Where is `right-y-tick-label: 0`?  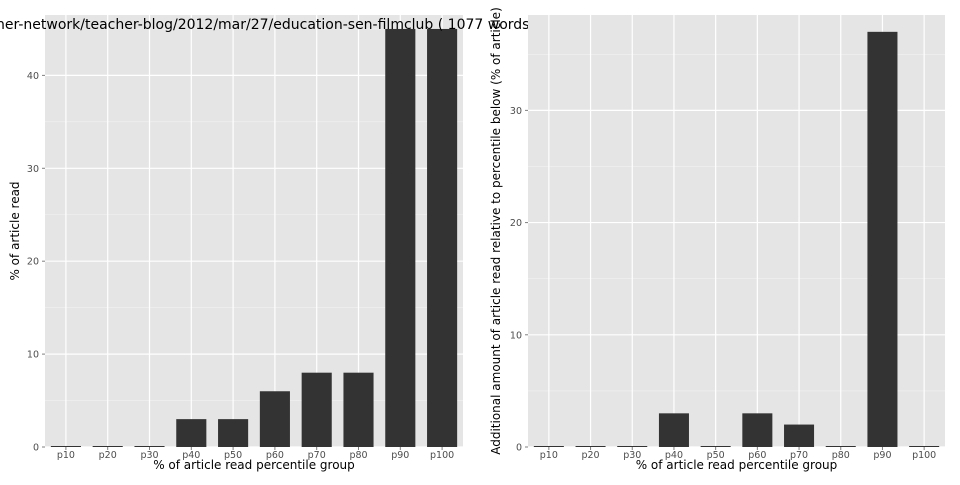
right-y-tick-label: 0 is located at coordinates (519, 448).